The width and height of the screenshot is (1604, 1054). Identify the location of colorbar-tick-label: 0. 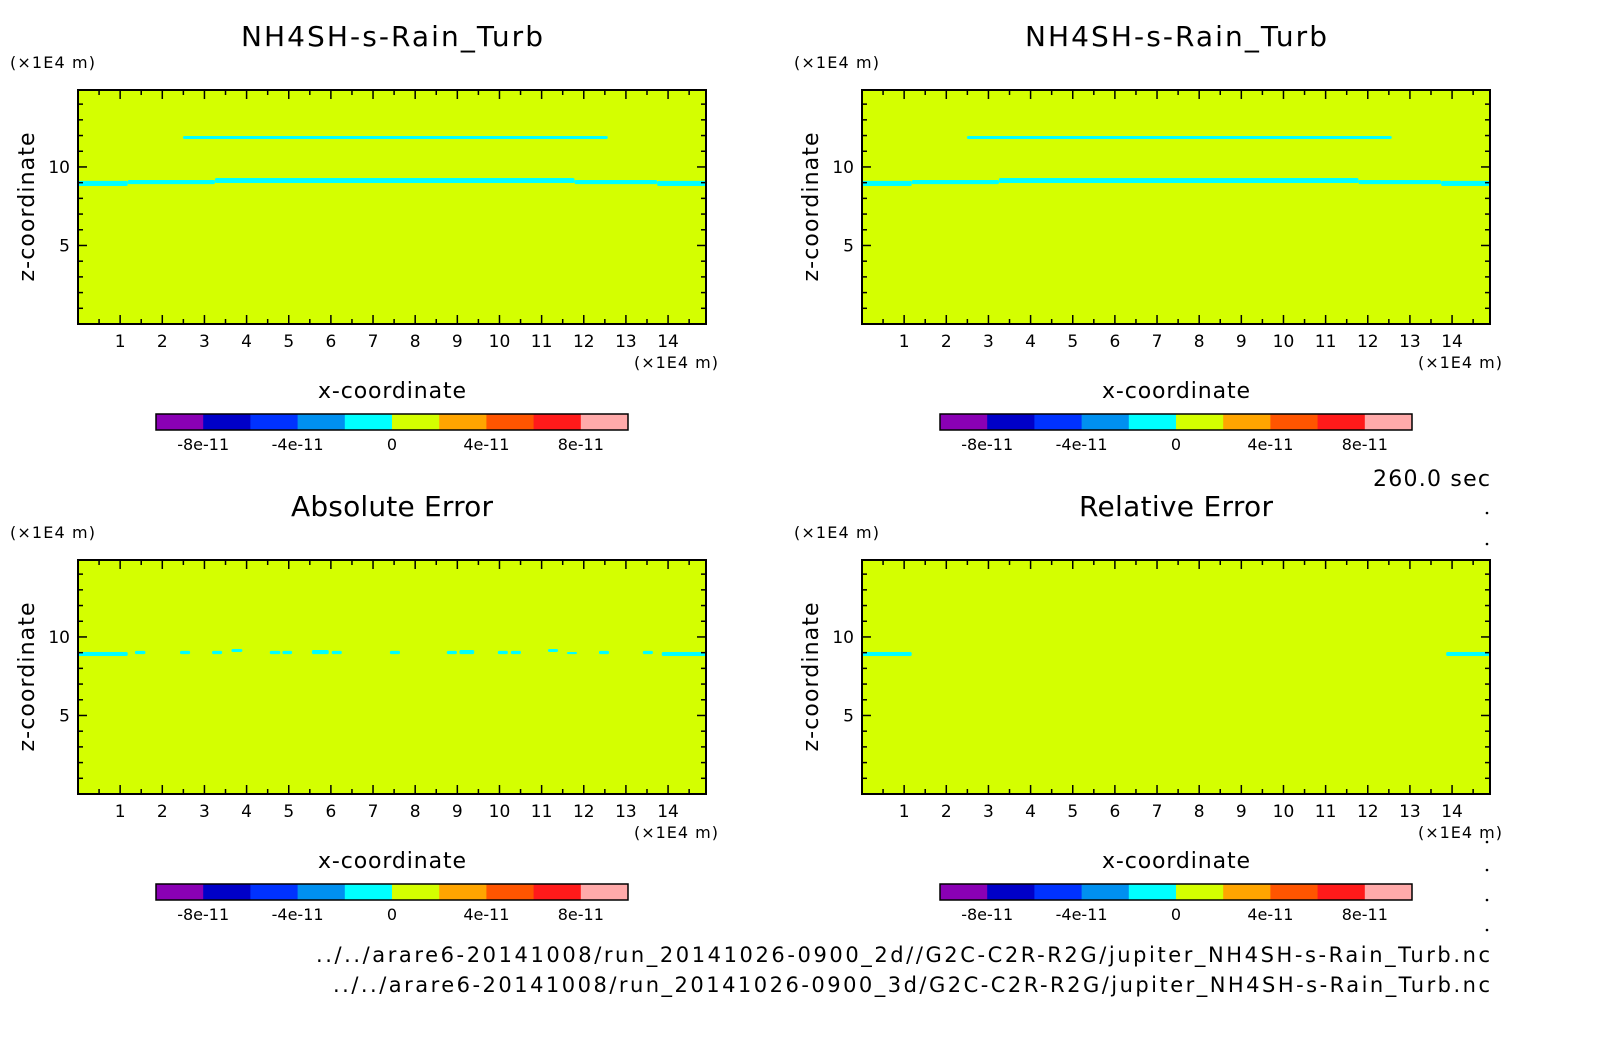
(392, 914).